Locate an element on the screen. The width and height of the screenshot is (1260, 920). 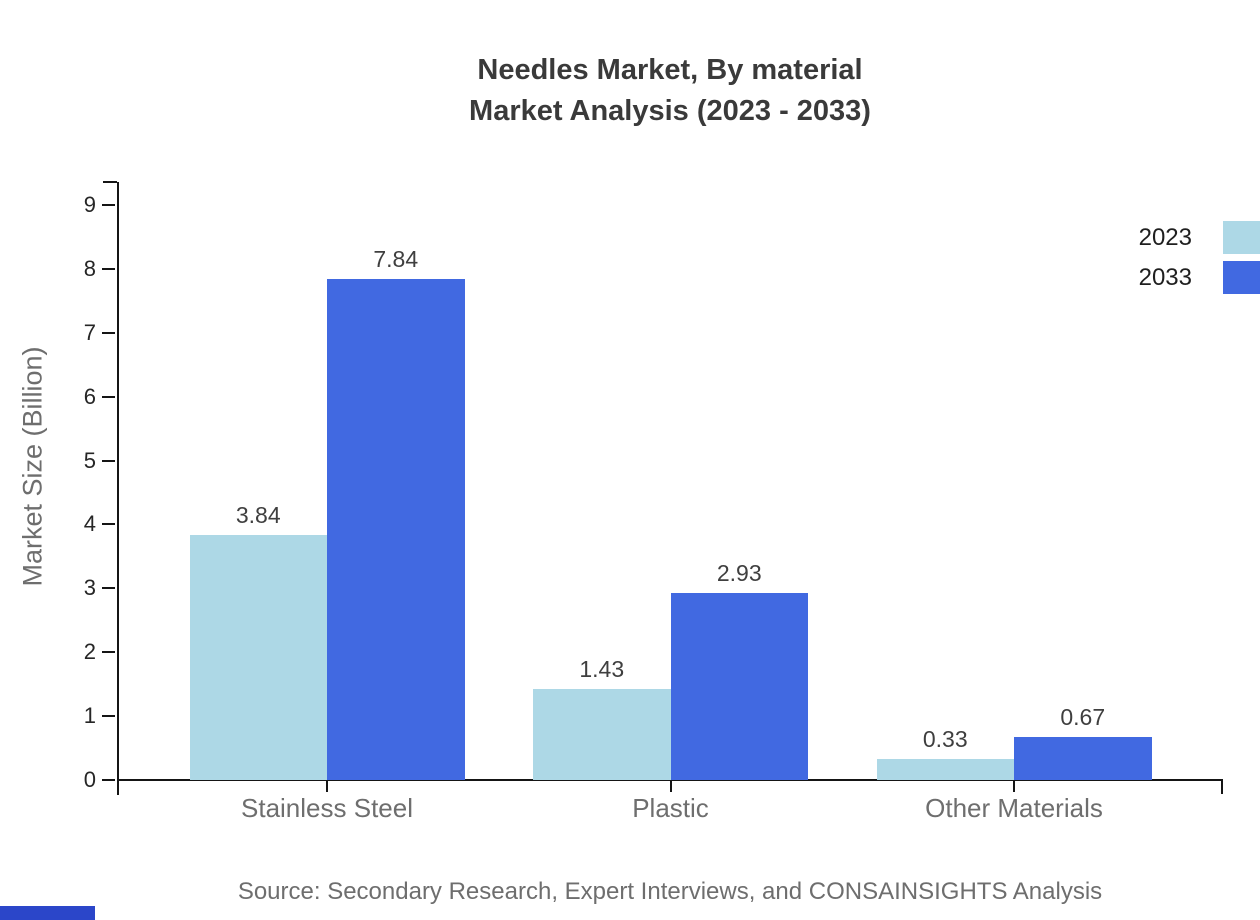
y-tick-label: 4 is located at coordinates (89, 524).